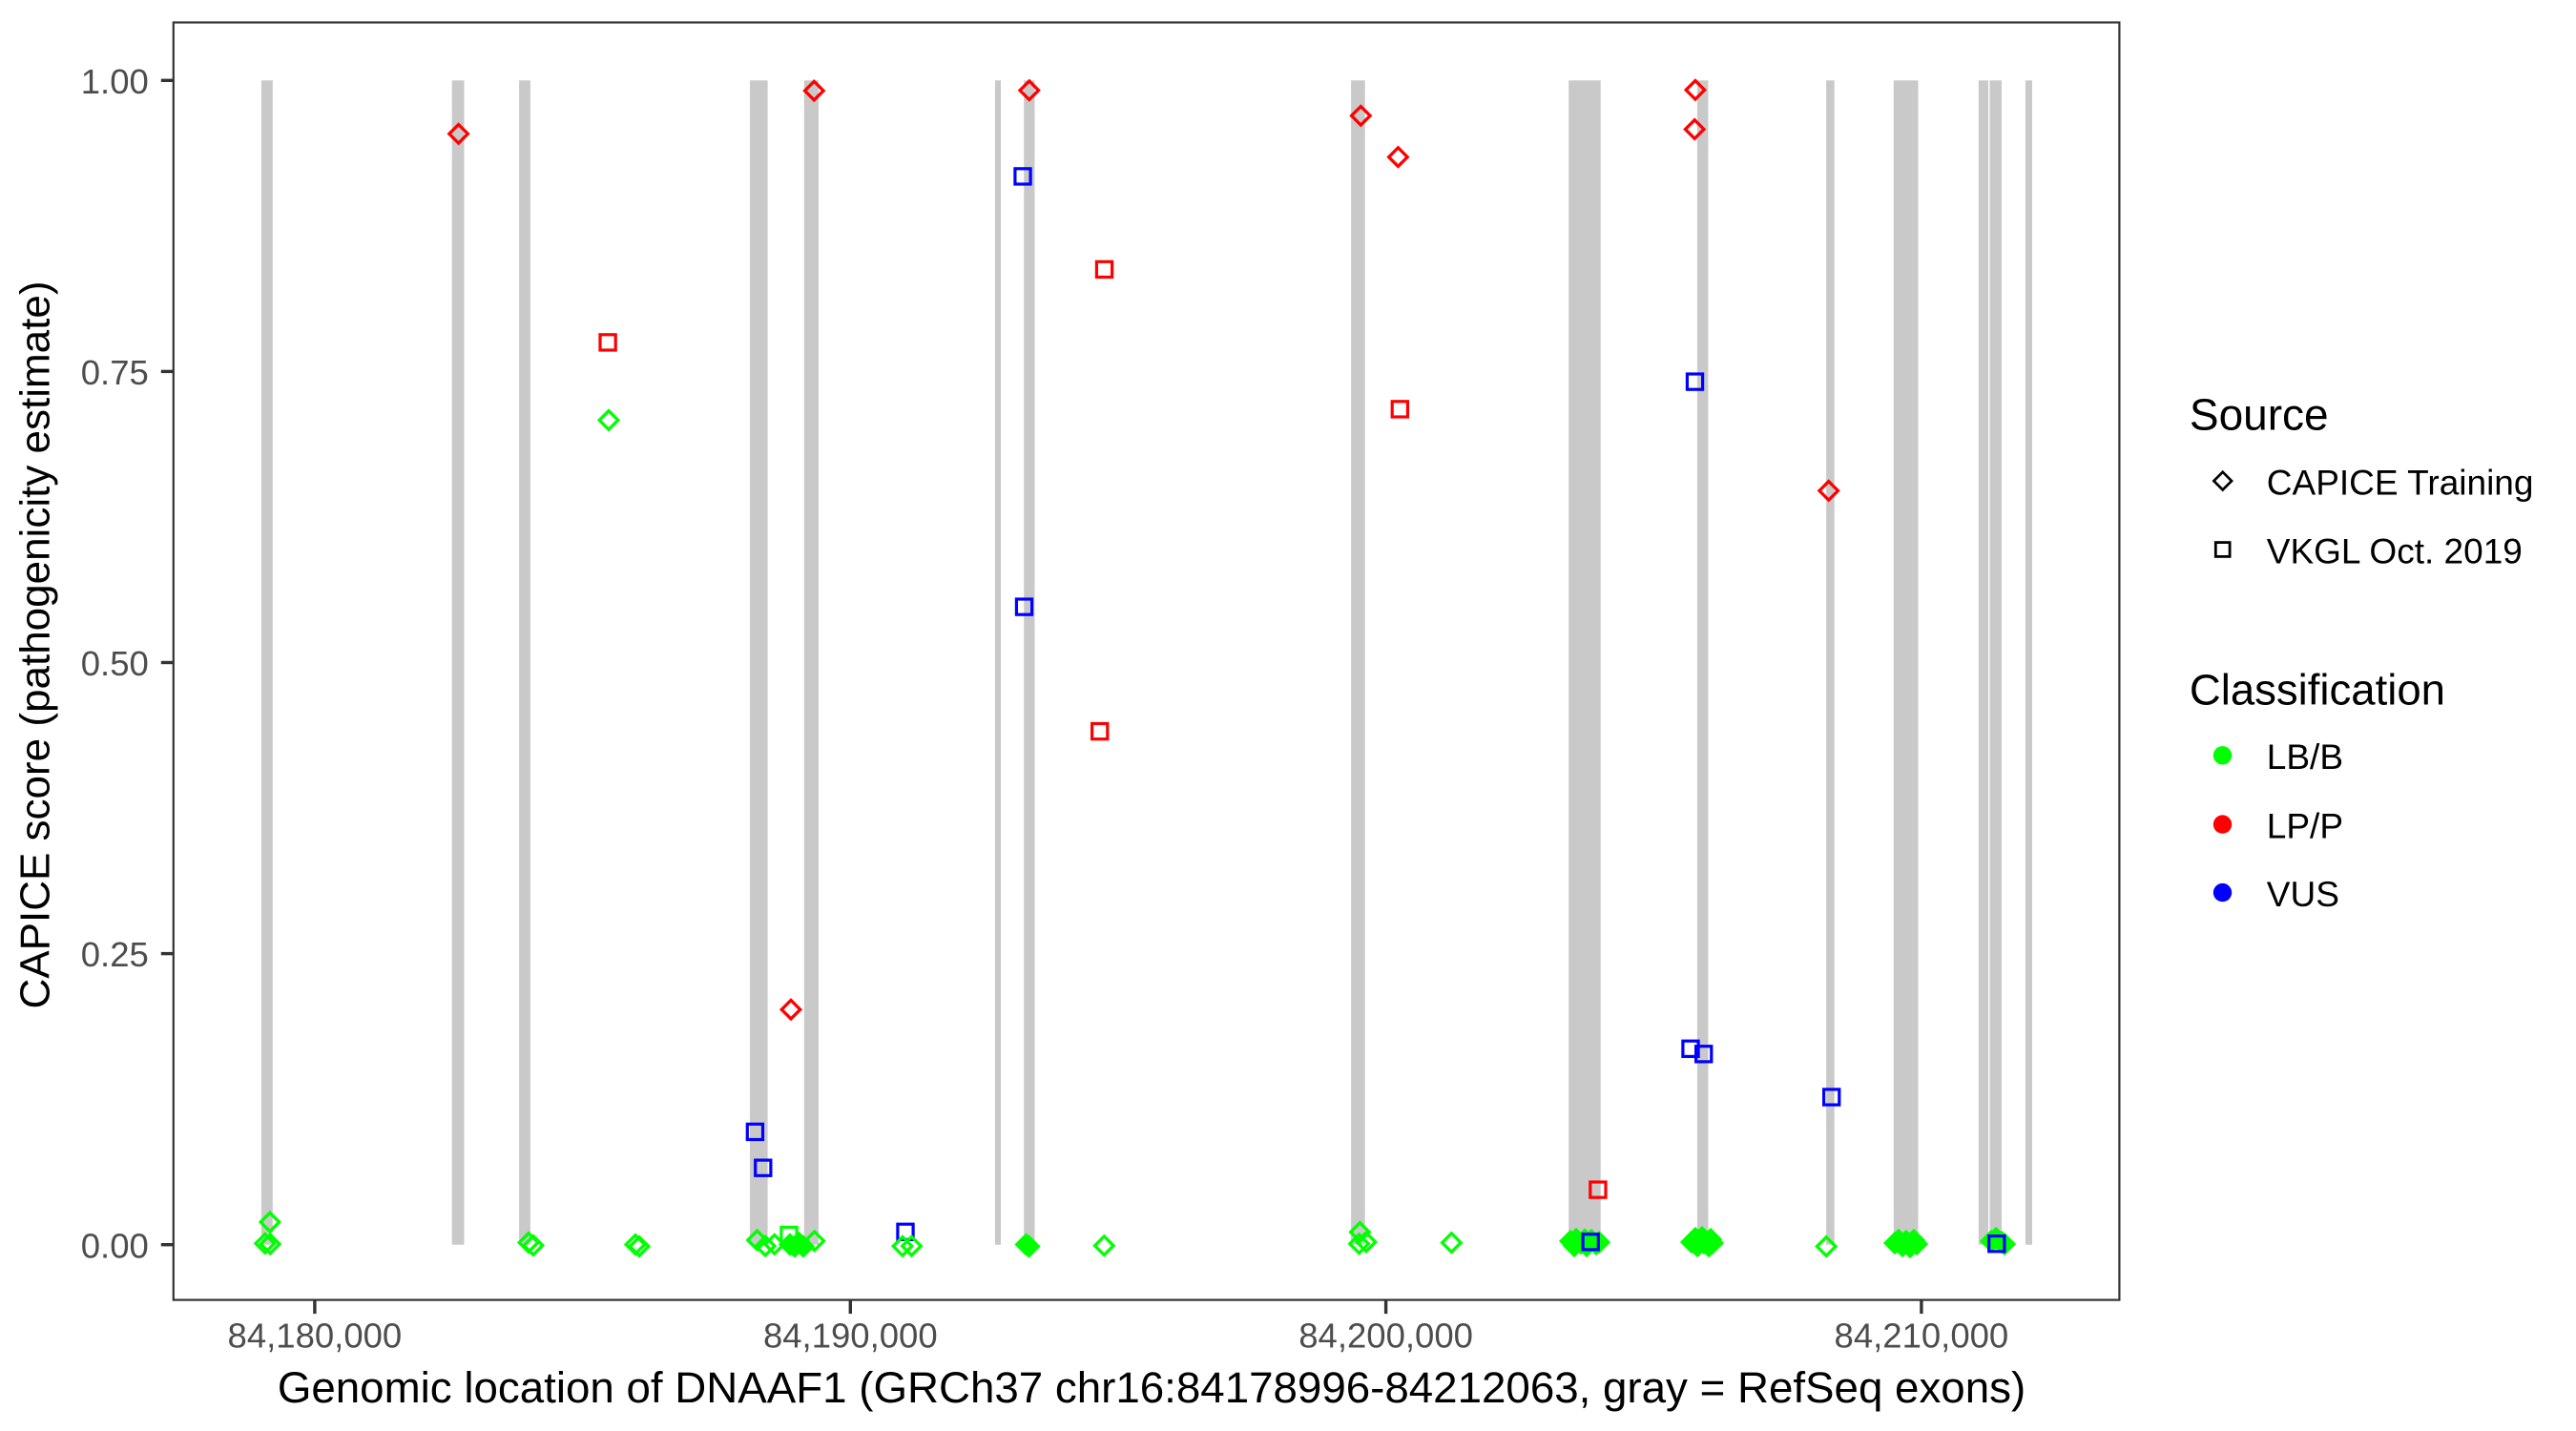 The height and width of the screenshot is (1431, 2576). Describe the element at coordinates (315, 1335) in the screenshot. I see `svg-text: 84,180,000` at that location.